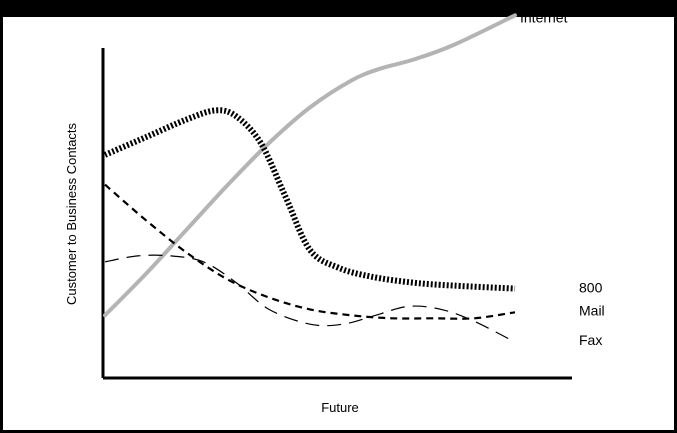 This screenshot has width=677, height=433. Describe the element at coordinates (310, 298) in the screenshot. I see `series-line-fax` at that location.